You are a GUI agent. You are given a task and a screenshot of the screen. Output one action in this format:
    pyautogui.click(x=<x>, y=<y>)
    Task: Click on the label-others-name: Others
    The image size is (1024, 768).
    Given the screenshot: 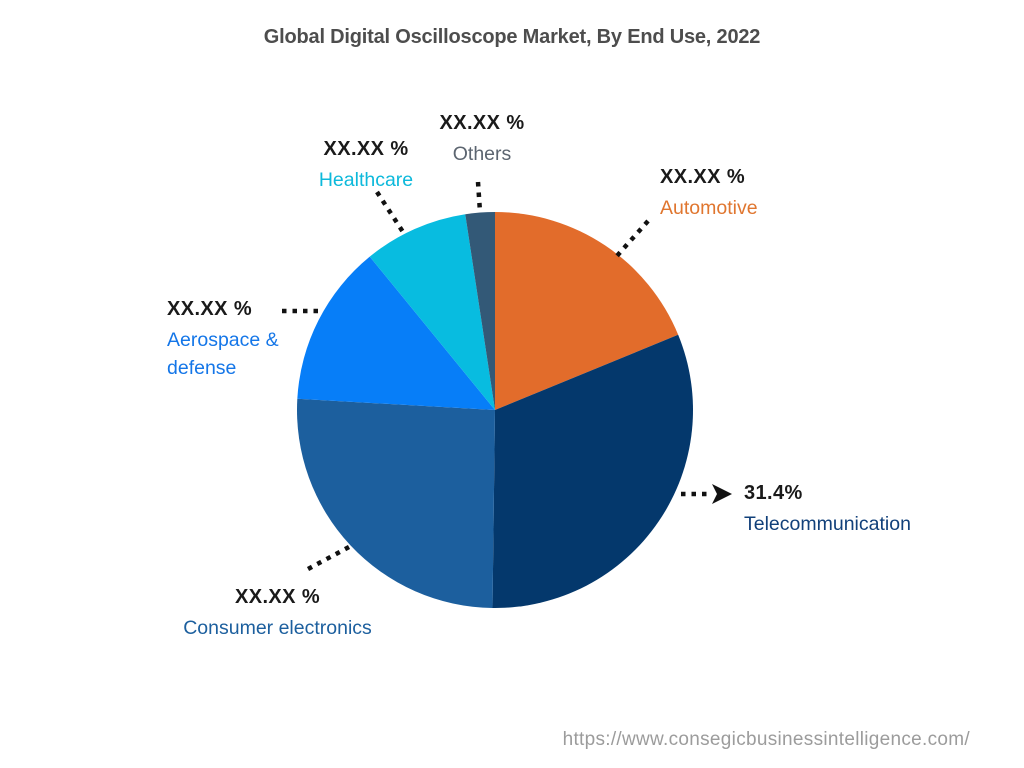 What is the action you would take?
    pyautogui.click(x=482, y=154)
    